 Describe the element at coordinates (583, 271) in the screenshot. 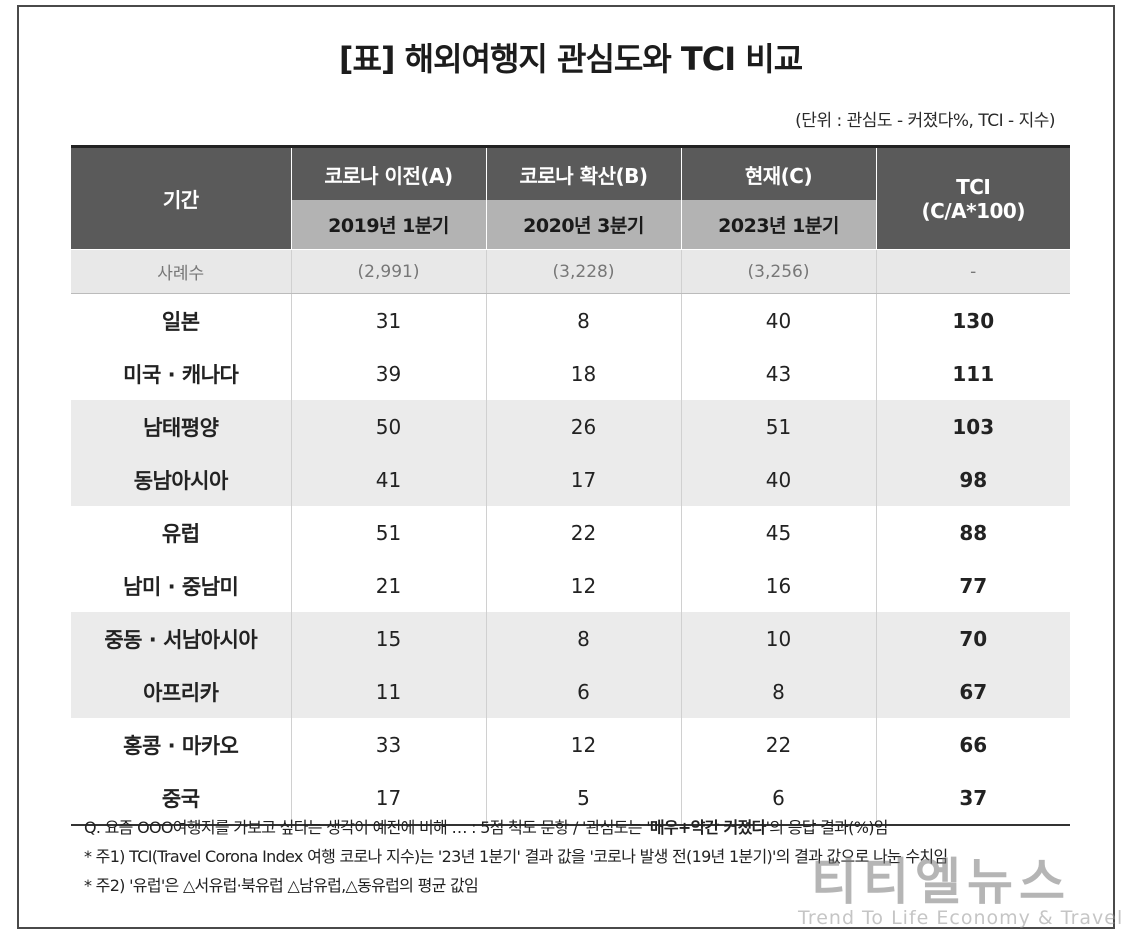

I see `sample-size-b: (3,228)` at that location.